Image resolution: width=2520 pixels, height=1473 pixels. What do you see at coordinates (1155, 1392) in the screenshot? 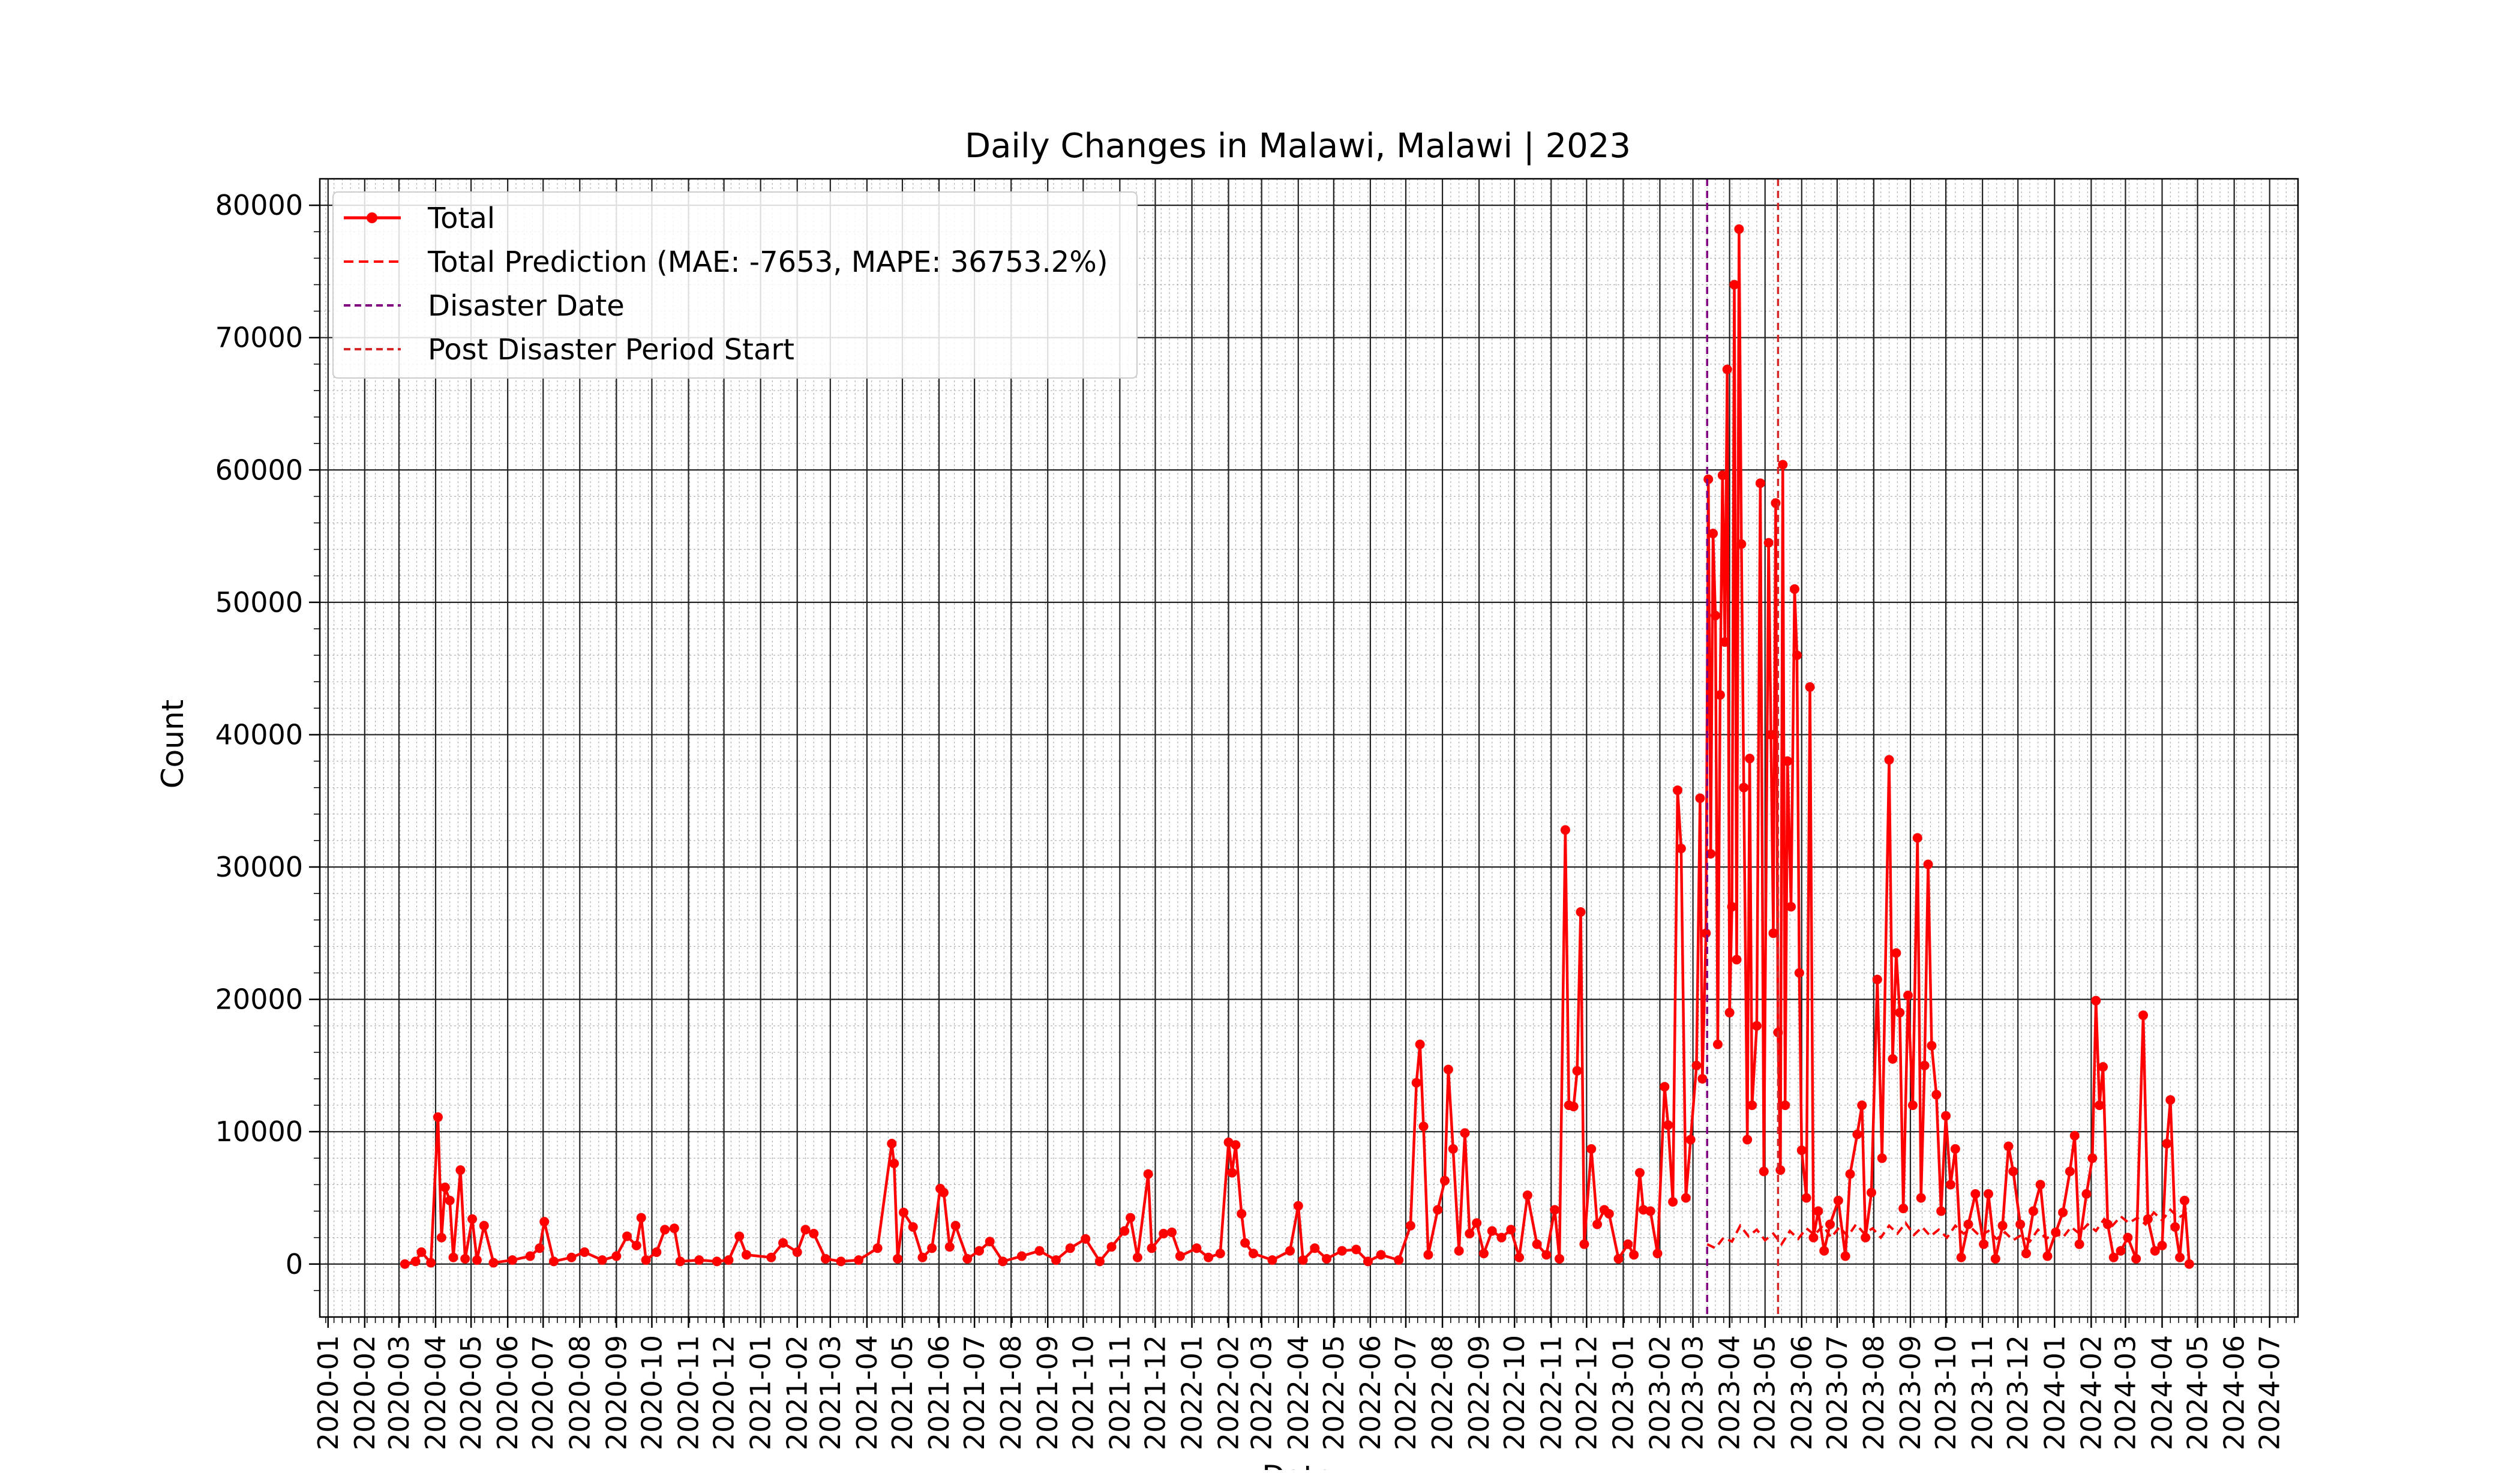
I see `x-tick-label: 2021-12` at bounding box center [1155, 1392].